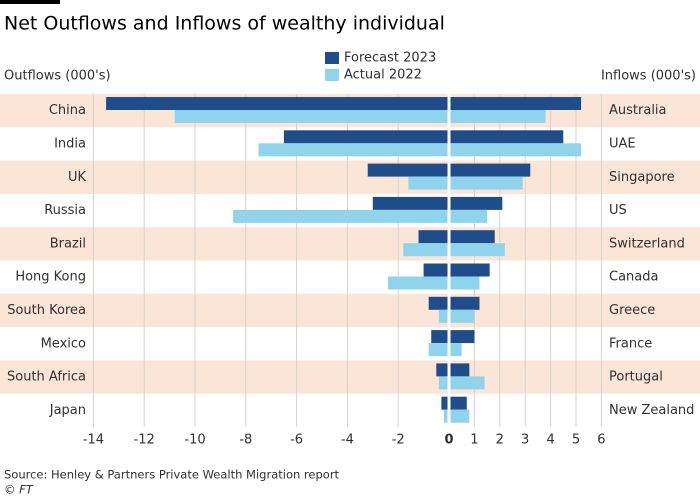  Describe the element at coordinates (576, 440) in the screenshot. I see `x-tick-label: 5` at that location.